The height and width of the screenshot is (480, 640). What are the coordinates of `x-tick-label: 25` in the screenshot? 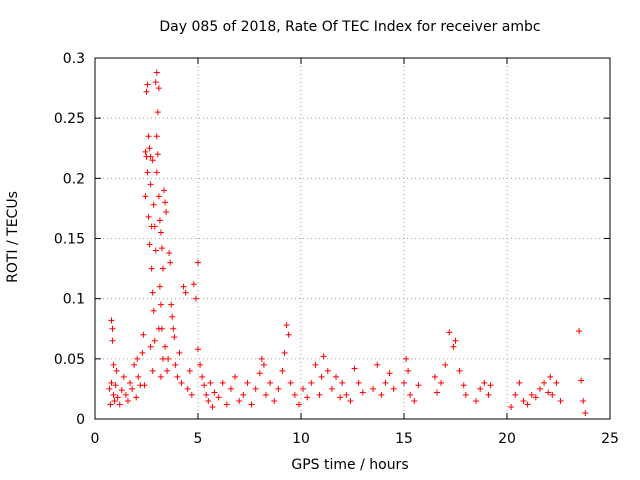 It's located at (610, 439).